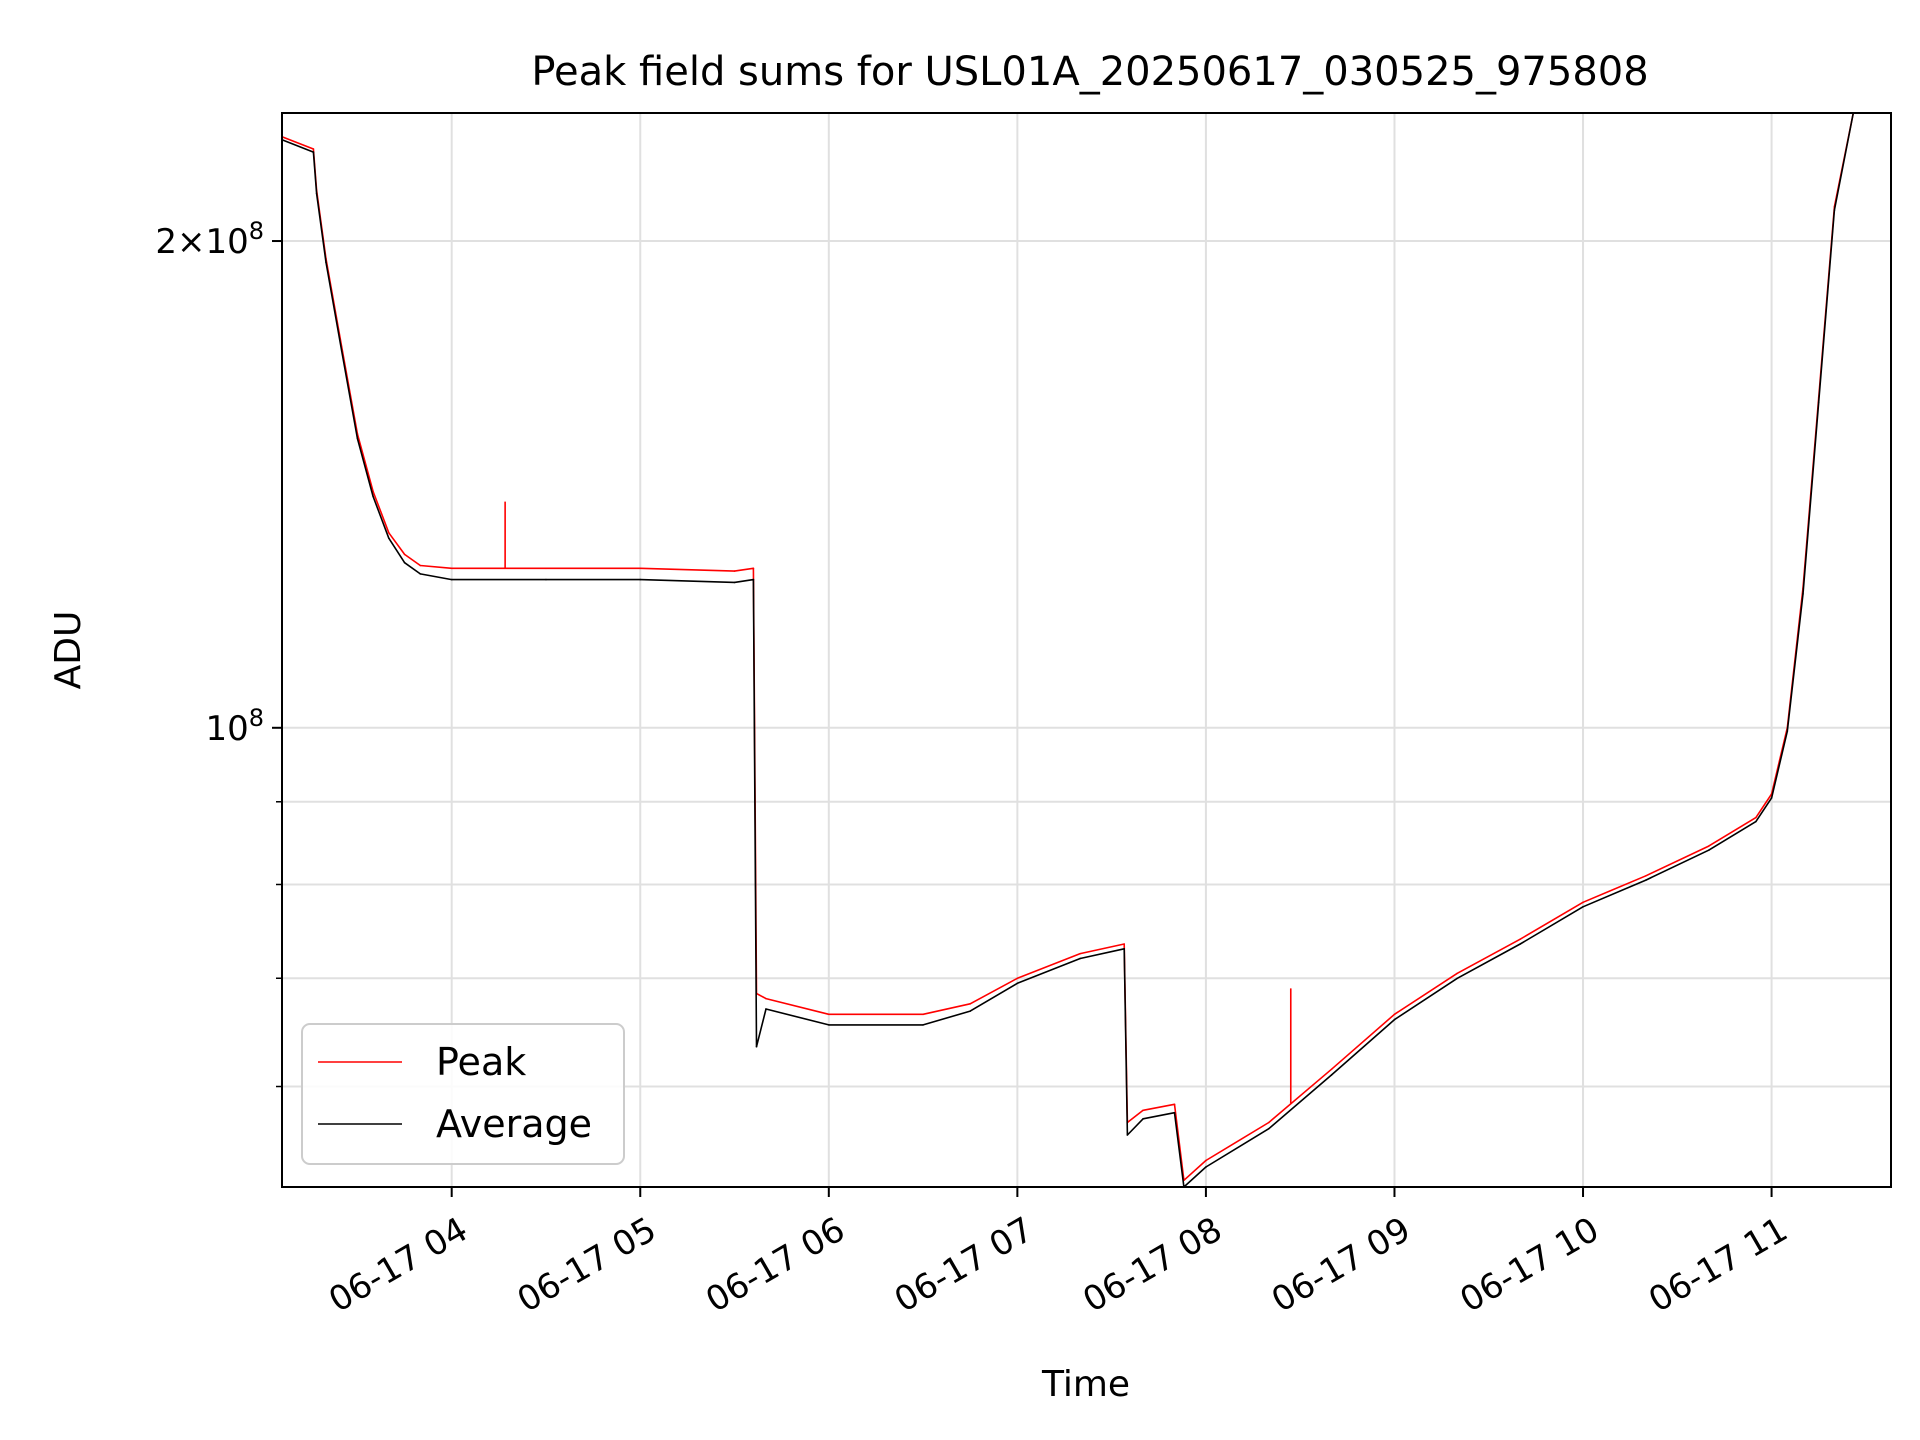  What do you see at coordinates (514, 1124) in the screenshot?
I see `legend-label: Average` at bounding box center [514, 1124].